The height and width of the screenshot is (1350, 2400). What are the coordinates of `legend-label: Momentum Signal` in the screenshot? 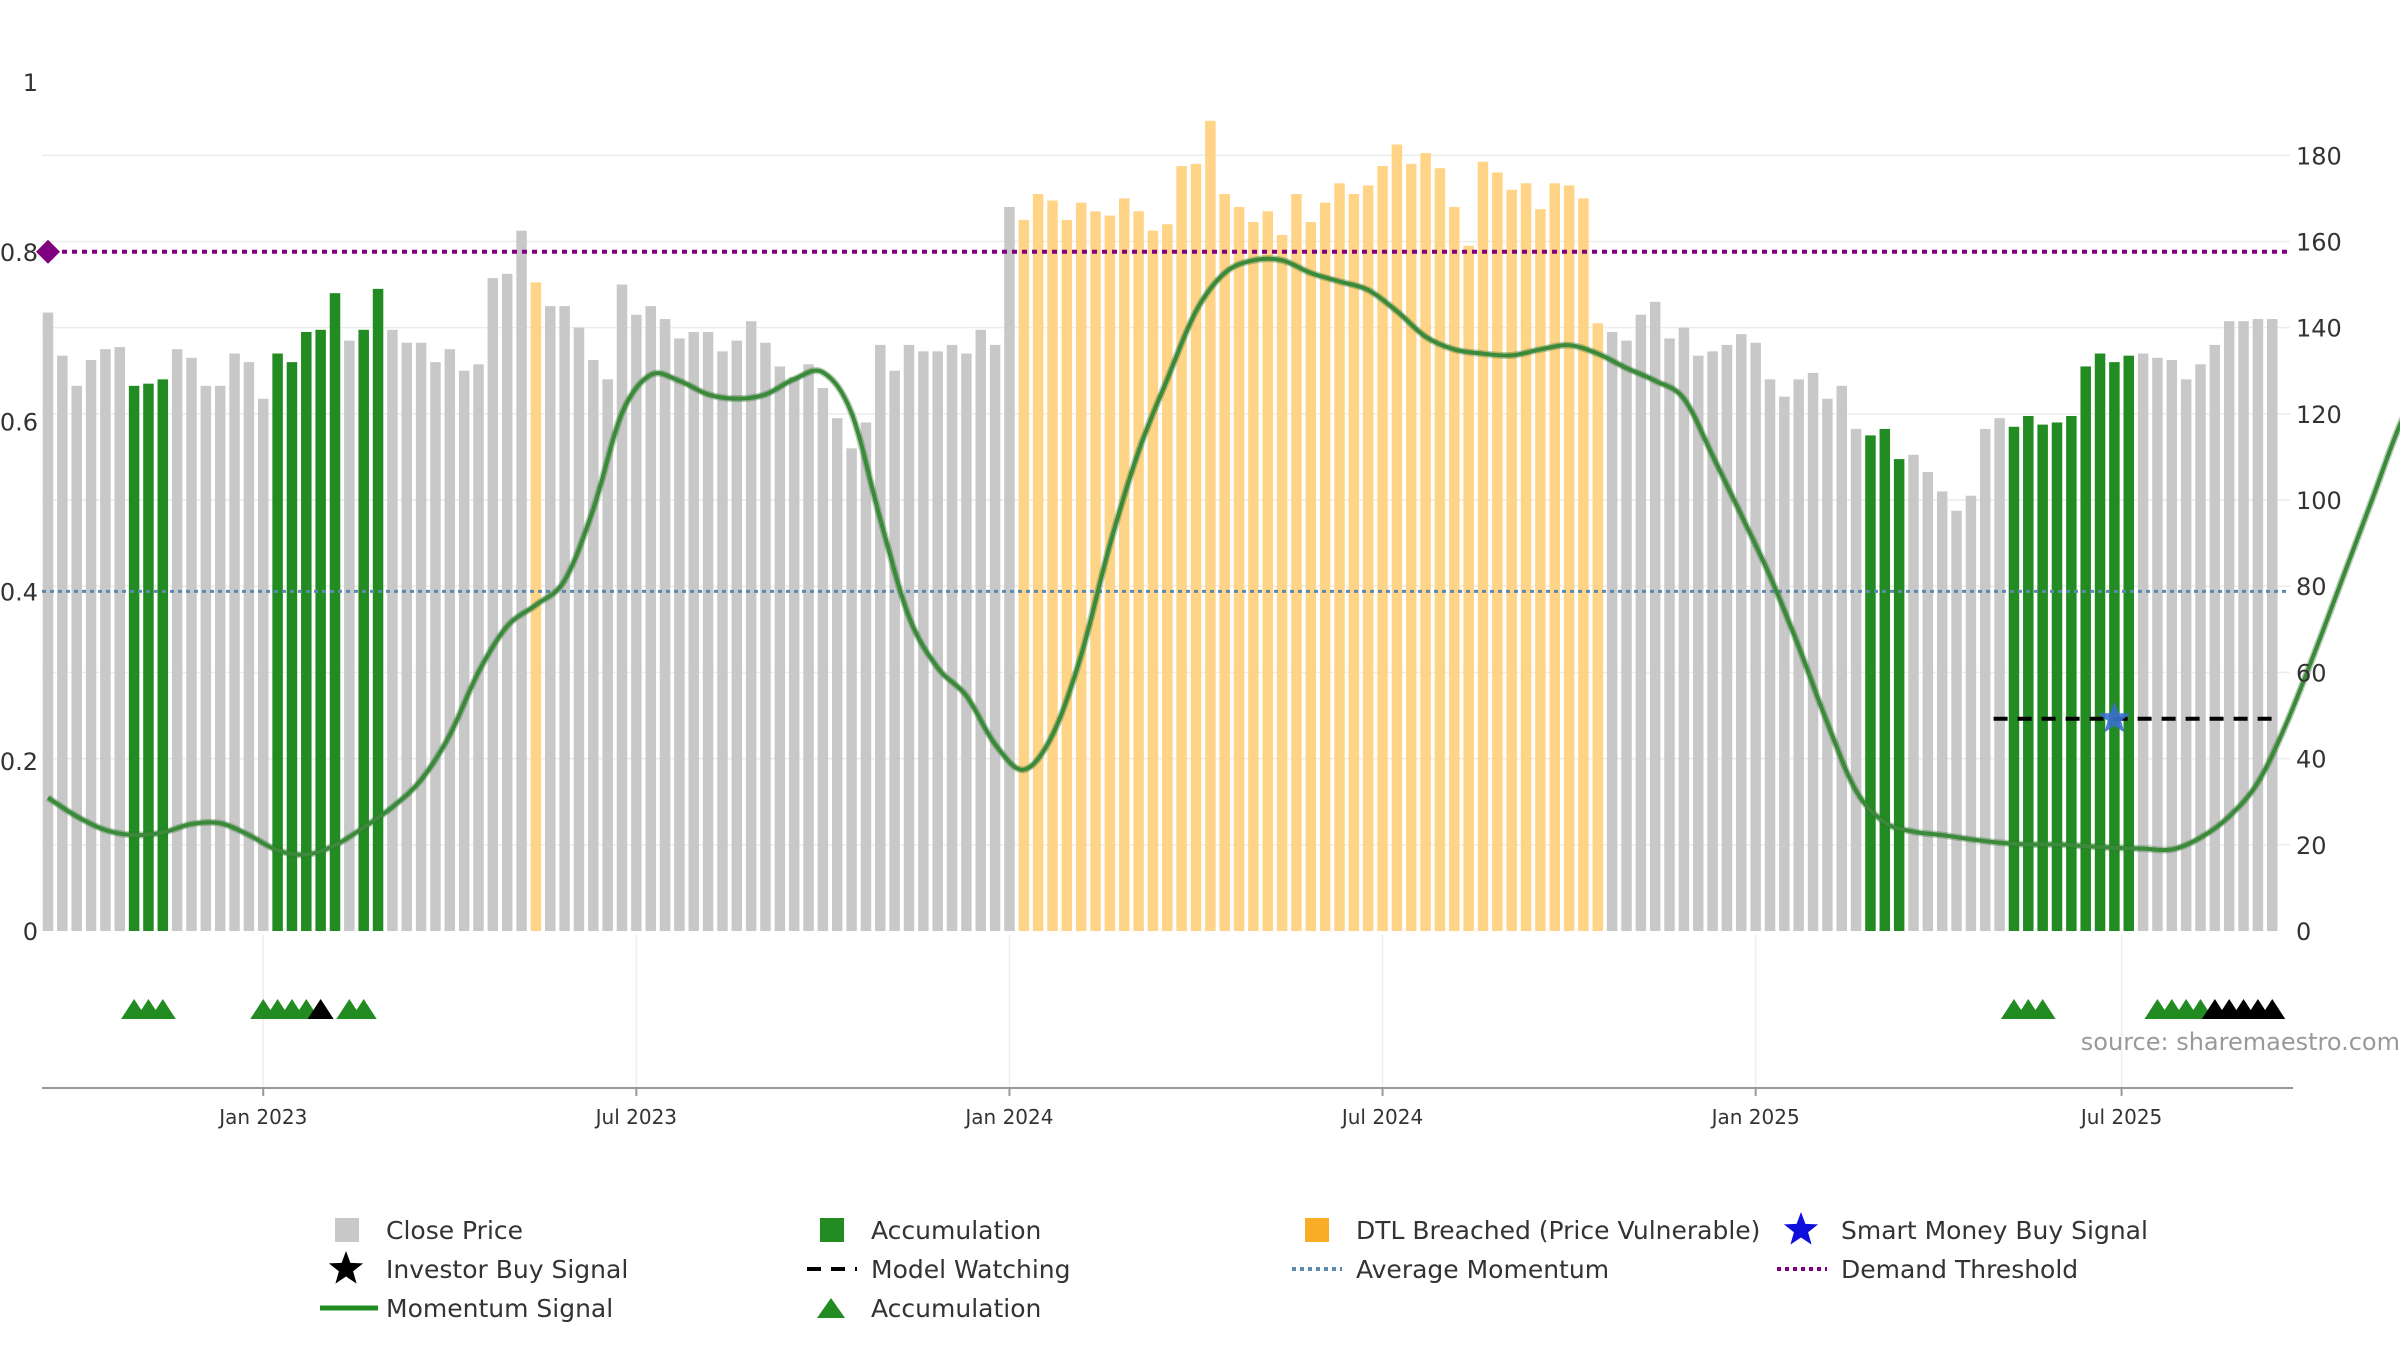 It's located at (500, 1308).